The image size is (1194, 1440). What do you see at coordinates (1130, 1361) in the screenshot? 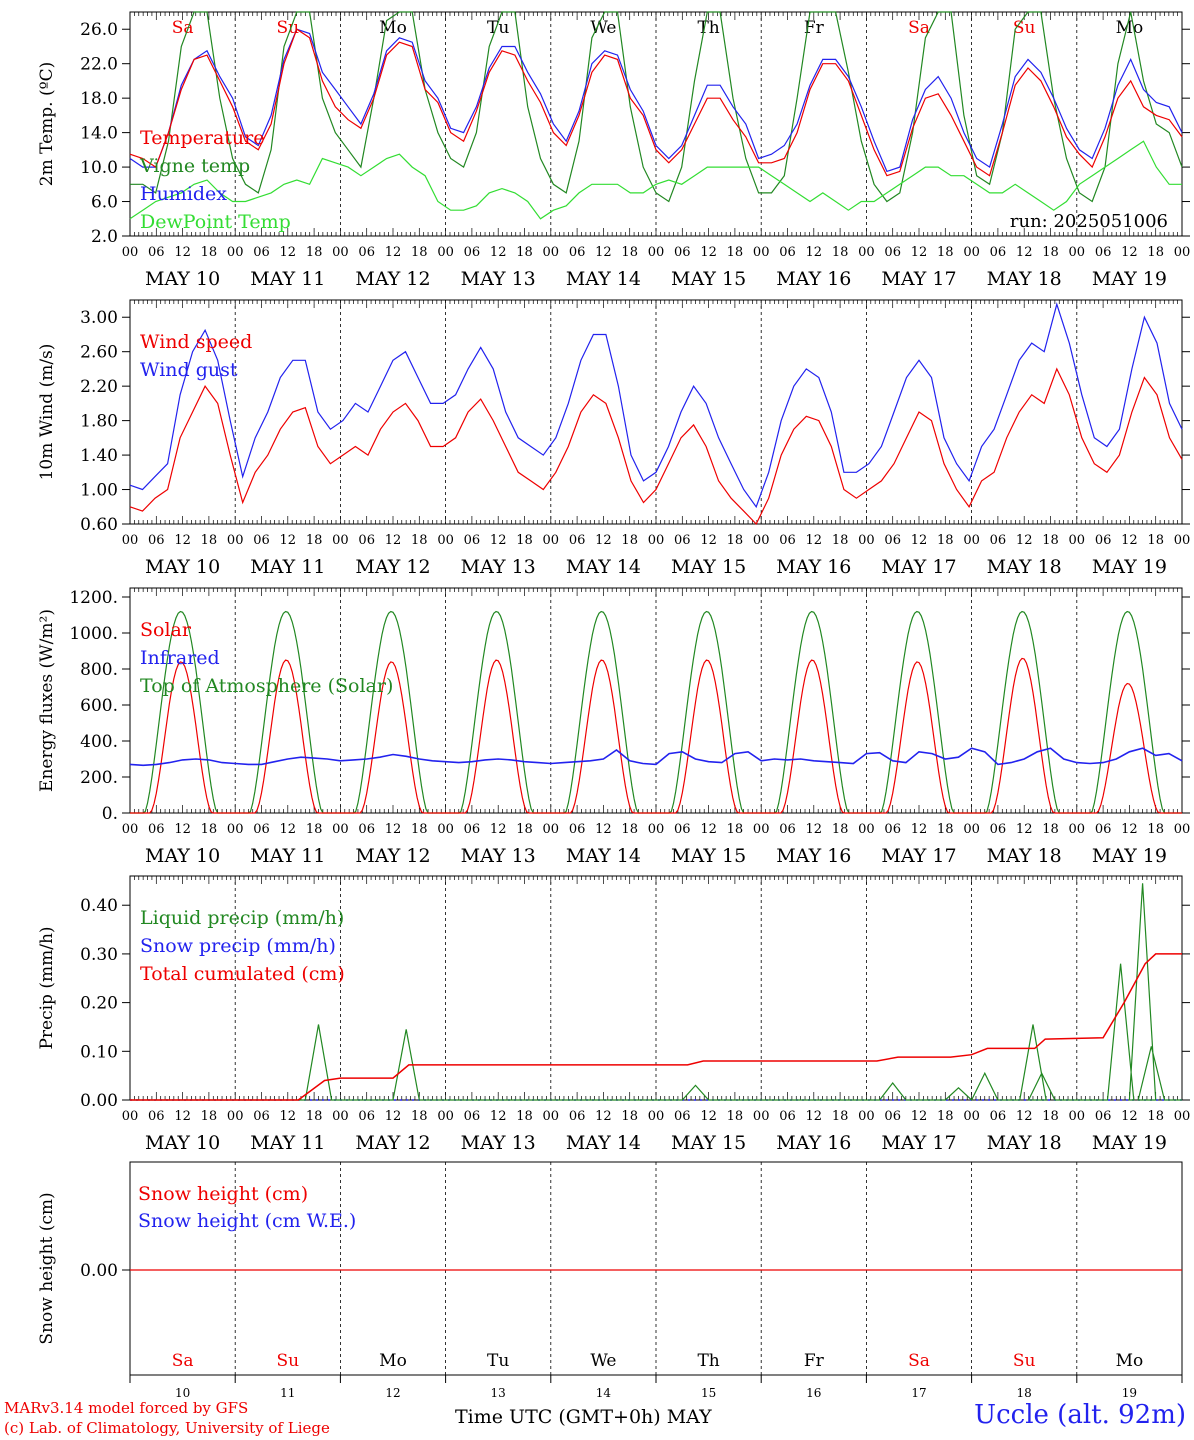
I see `weekday-label: Mo` at bounding box center [1130, 1361].